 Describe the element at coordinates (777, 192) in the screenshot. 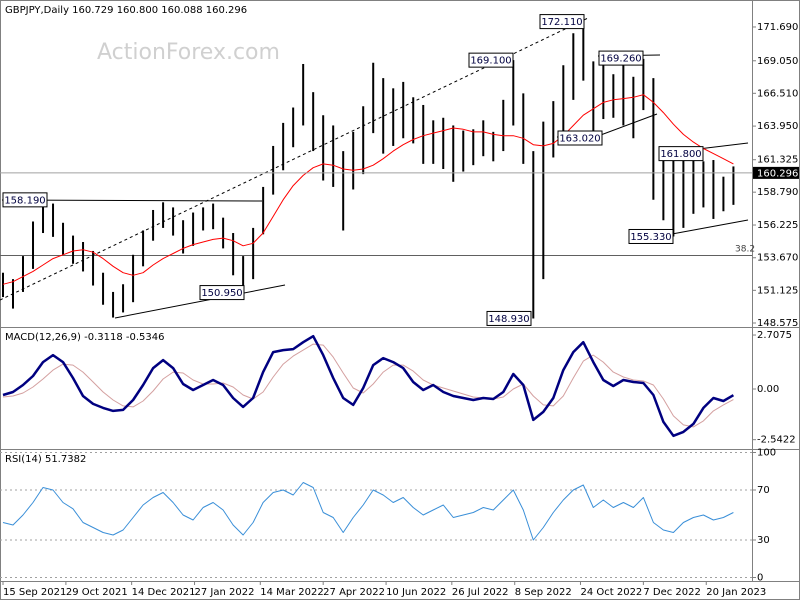

I see `y-tick-label: 158.790` at that location.